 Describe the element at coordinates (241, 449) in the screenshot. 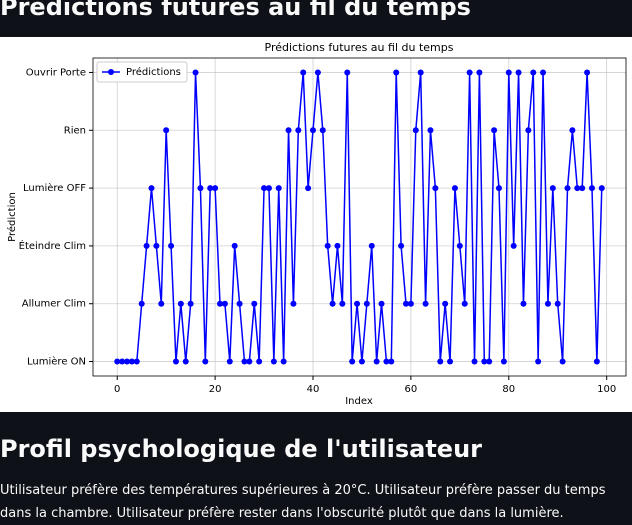

I see `section-heading: Profil psychologique de l'utilisateur` at that location.